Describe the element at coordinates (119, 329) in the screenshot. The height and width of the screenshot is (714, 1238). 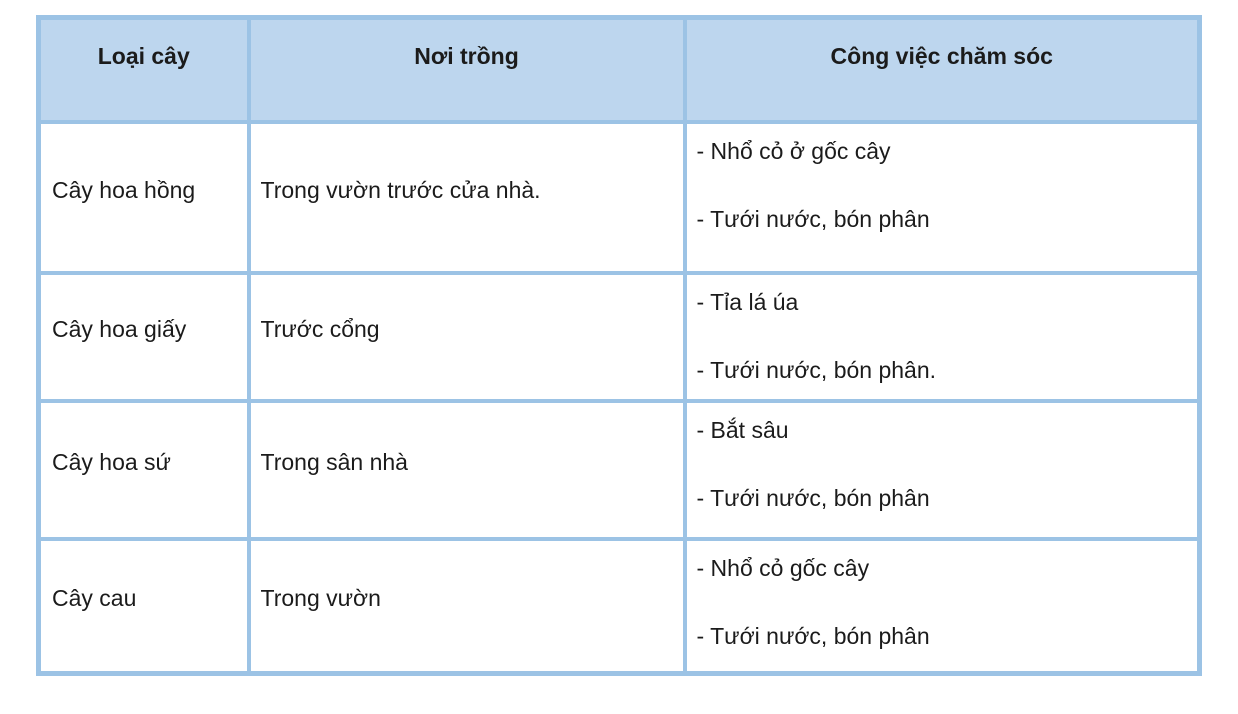
I see `plant-type-text: Cây hoa giấy` at that location.